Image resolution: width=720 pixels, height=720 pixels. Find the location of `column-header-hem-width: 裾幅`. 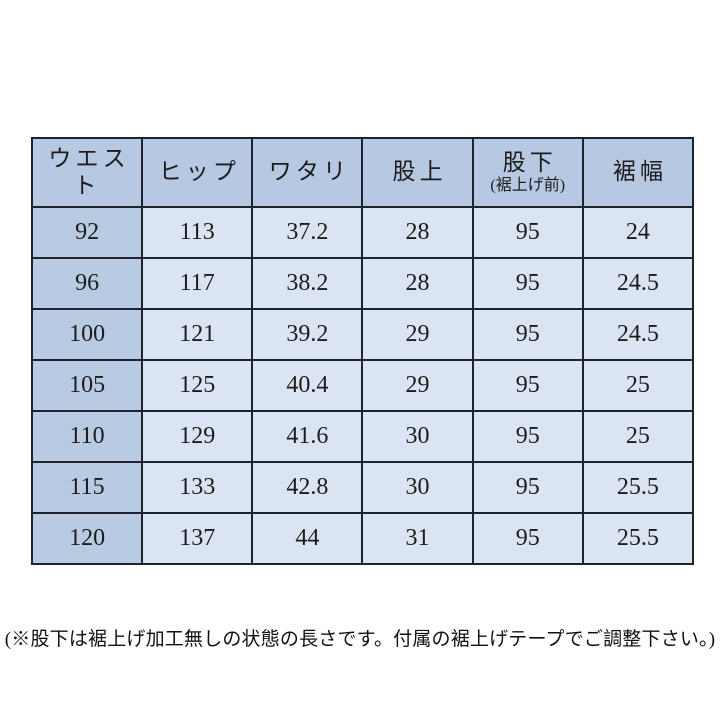

column-header-hem-width: 裾幅 is located at coordinates (638, 172).